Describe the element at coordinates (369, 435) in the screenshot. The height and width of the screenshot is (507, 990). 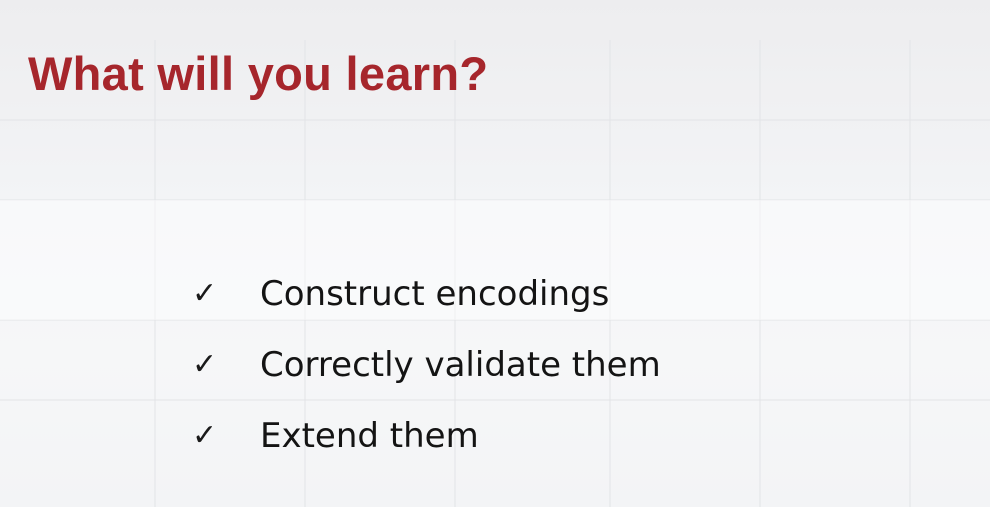
I see `list-item-label: Extend them` at that location.